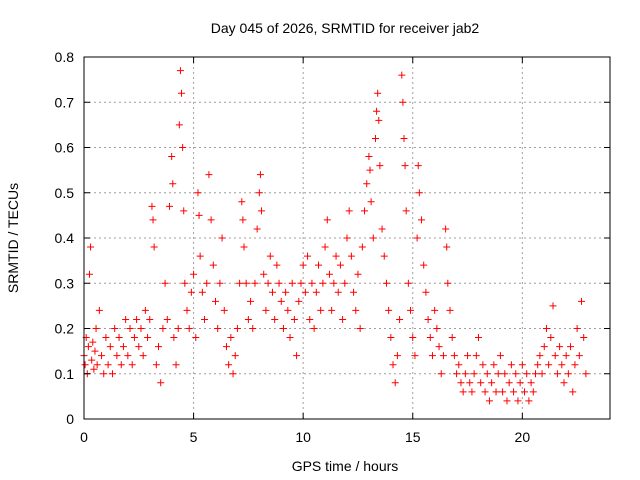 The height and width of the screenshot is (480, 640). What do you see at coordinates (345, 466) in the screenshot?
I see `x-axis-label: GPS time / hours` at bounding box center [345, 466].